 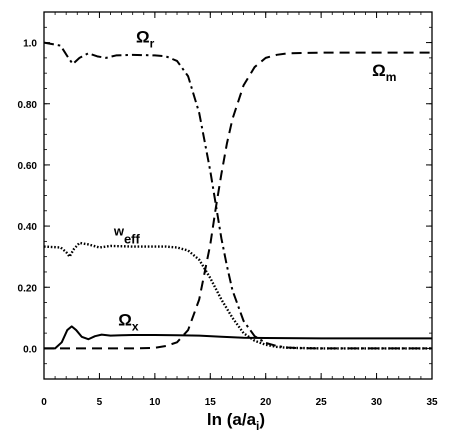 I want to click on x-tick-label: 0, so click(x=44, y=402).